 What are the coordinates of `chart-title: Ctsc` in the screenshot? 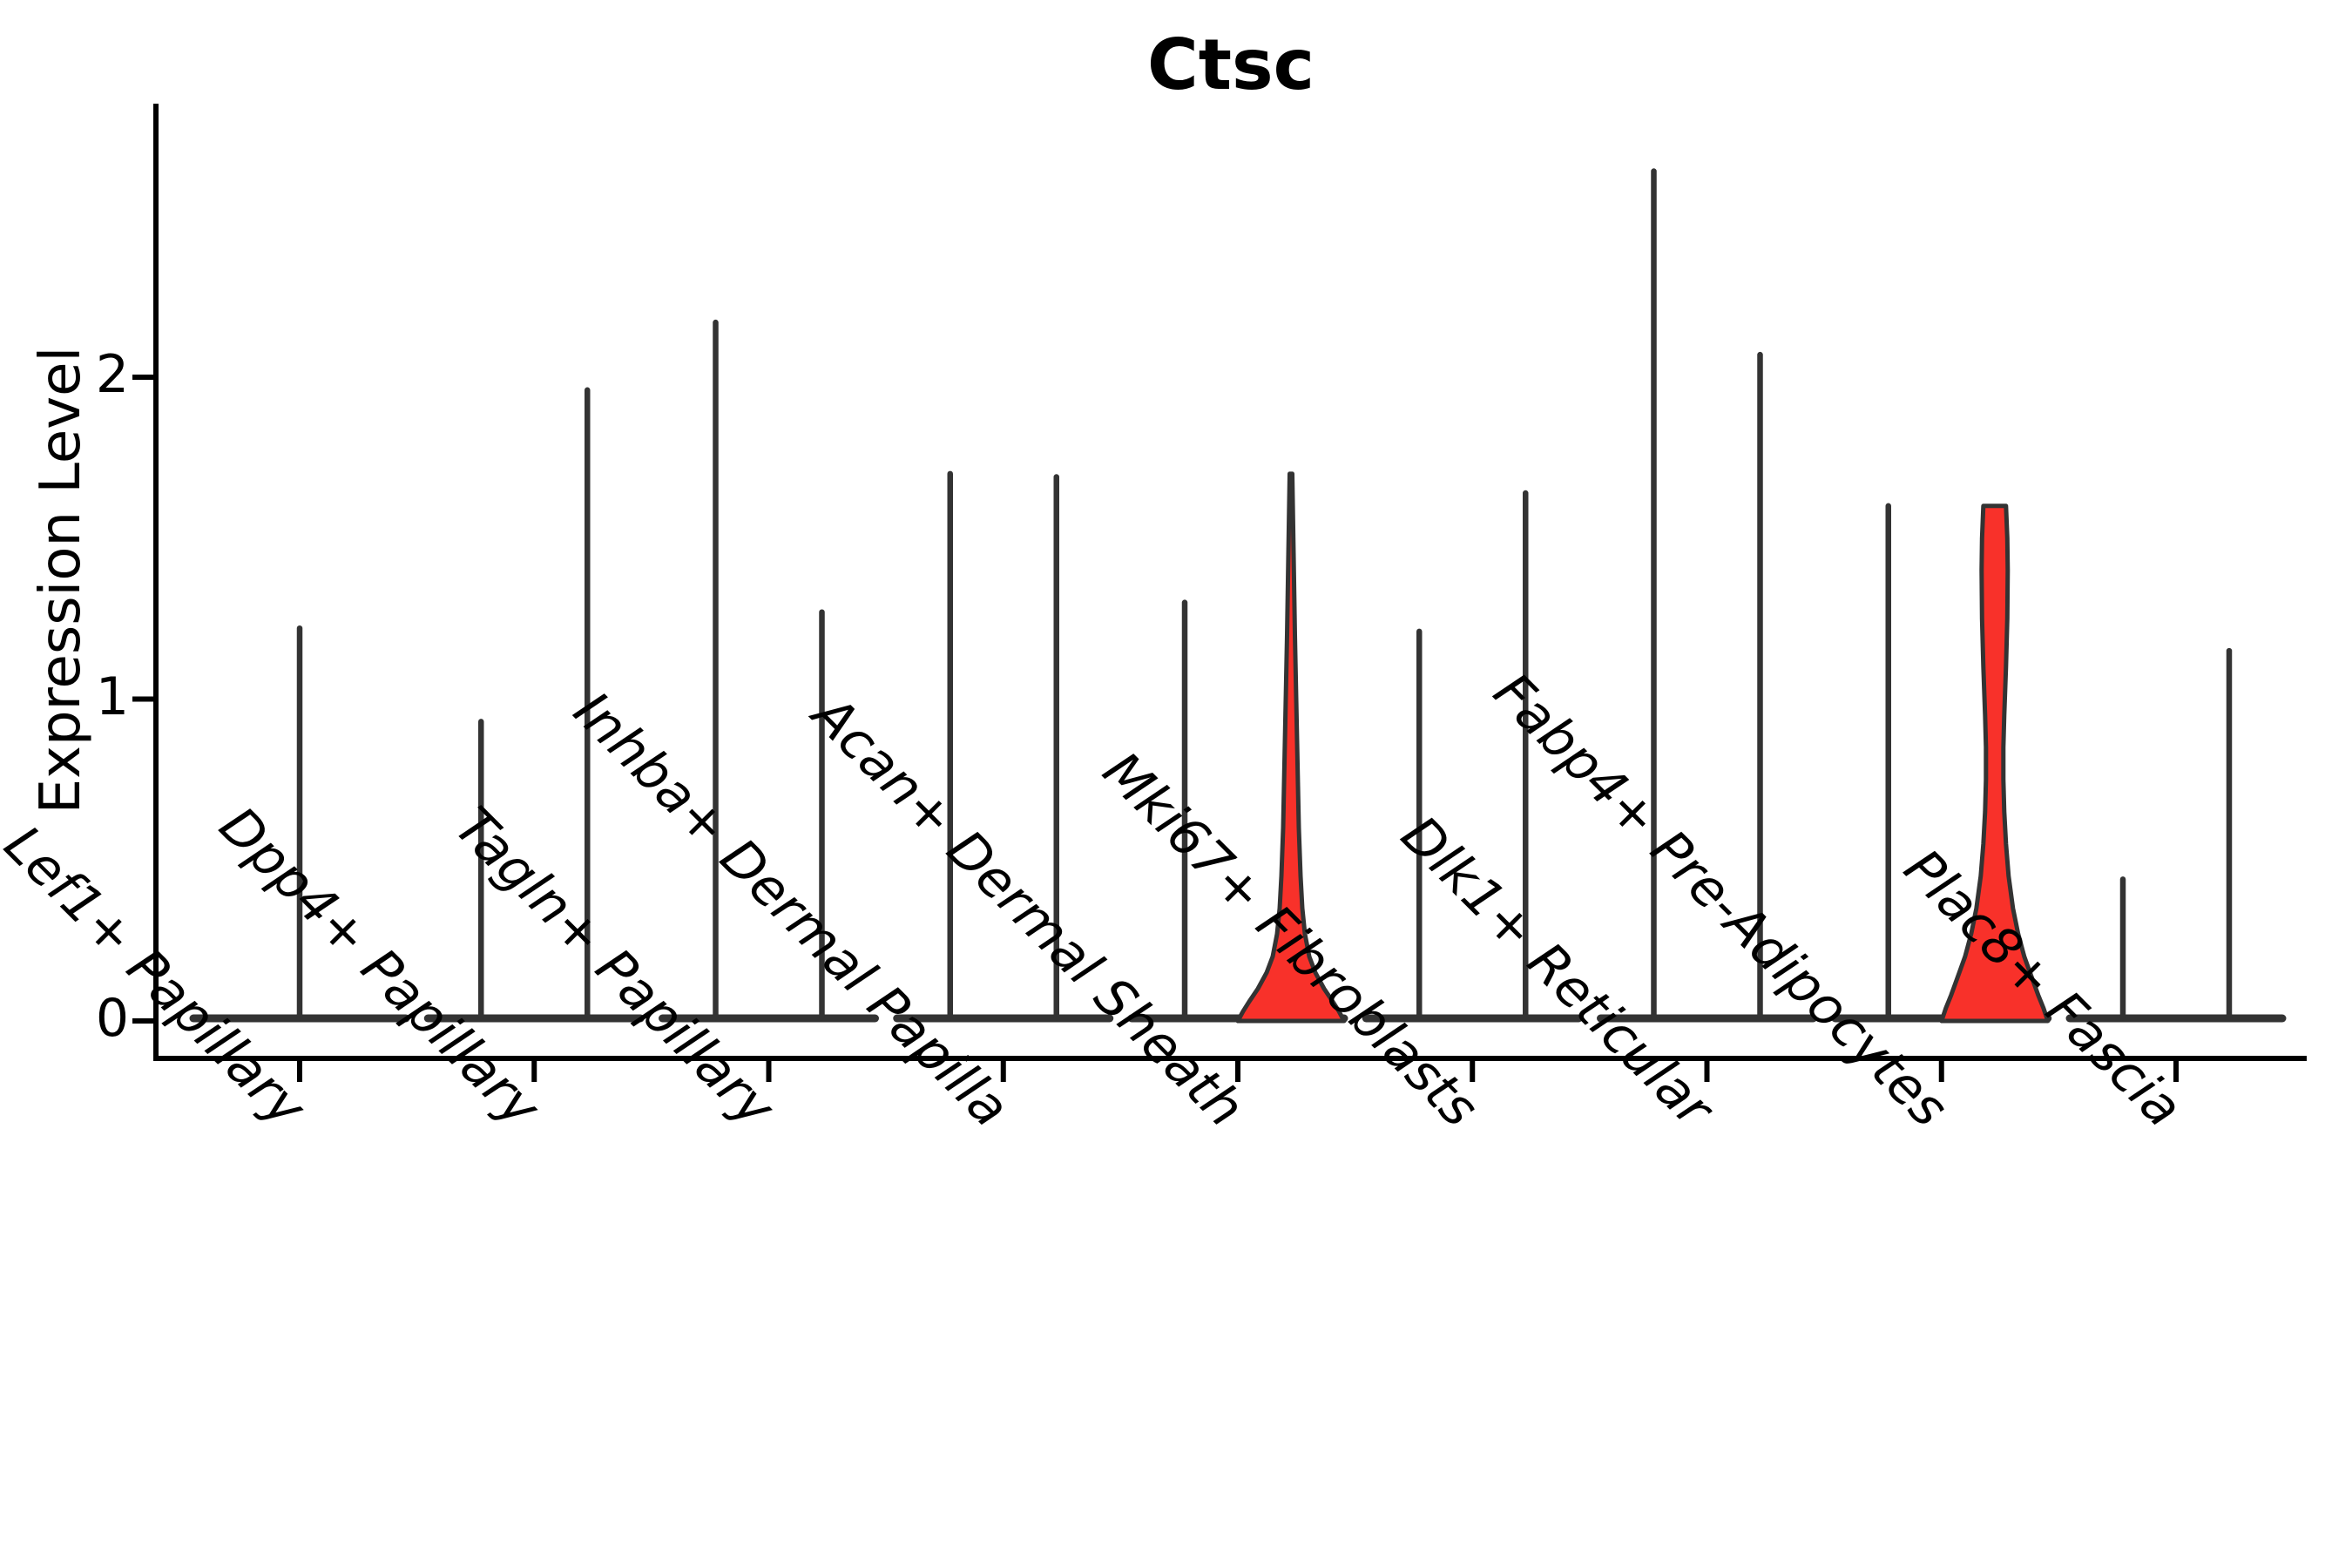 It's located at (1231, 64).